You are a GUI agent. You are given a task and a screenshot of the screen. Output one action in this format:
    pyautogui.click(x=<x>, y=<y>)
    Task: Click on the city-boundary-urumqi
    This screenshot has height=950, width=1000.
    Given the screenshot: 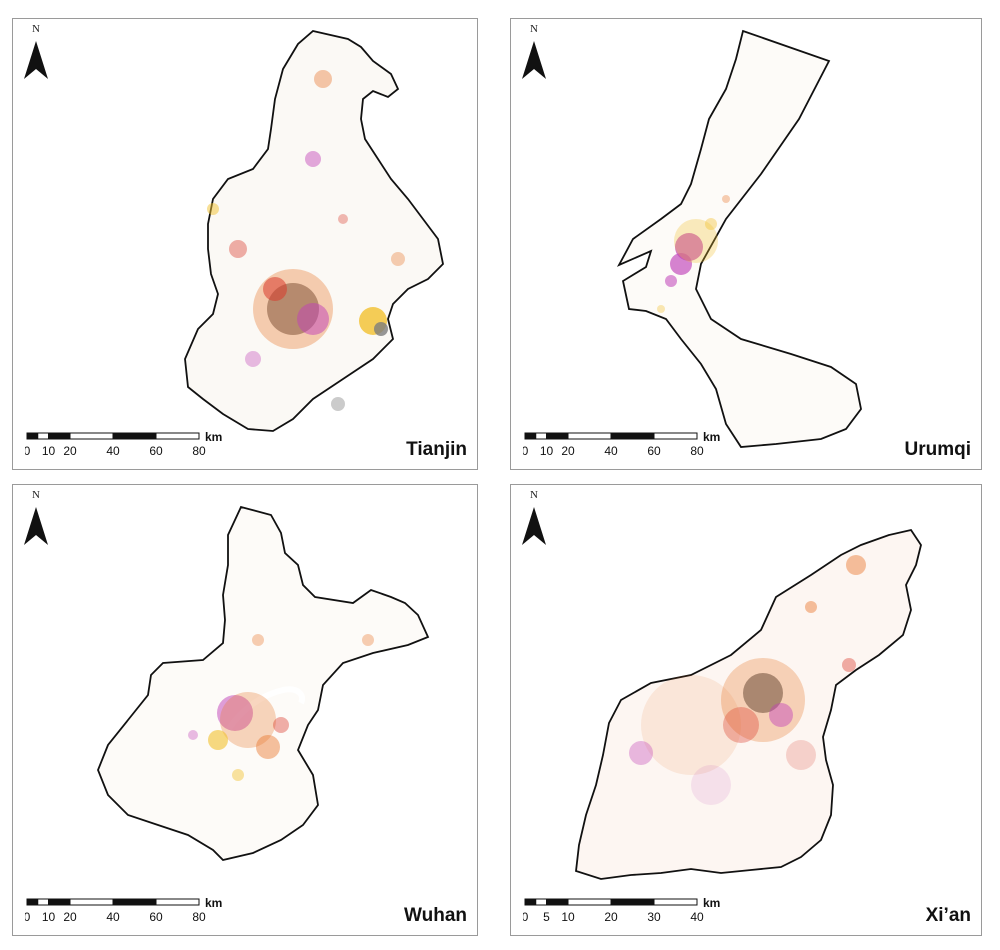 What is the action you would take?
    pyautogui.click(x=739, y=238)
    